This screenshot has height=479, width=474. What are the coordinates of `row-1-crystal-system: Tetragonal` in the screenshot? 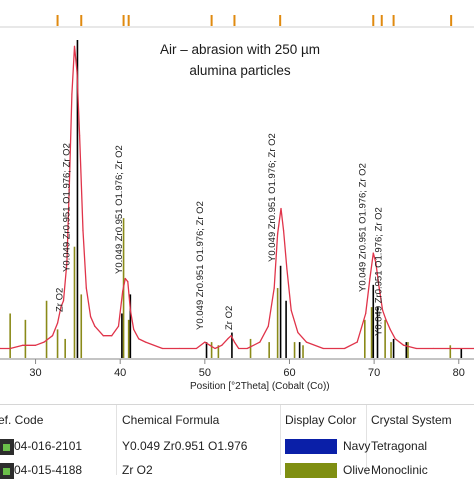 It's located at (399, 446).